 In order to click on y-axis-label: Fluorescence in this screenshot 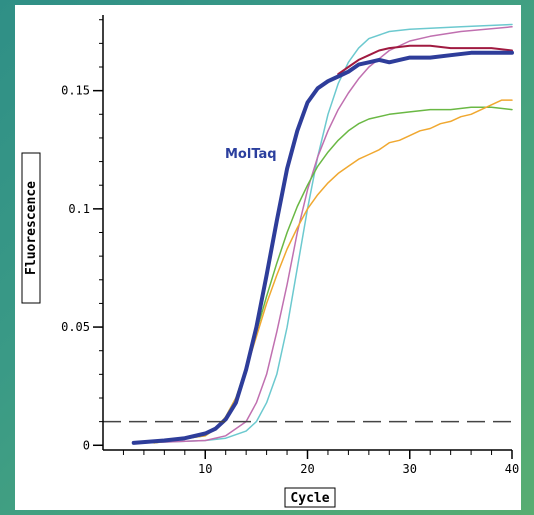, I will do `click(31, 228)`.